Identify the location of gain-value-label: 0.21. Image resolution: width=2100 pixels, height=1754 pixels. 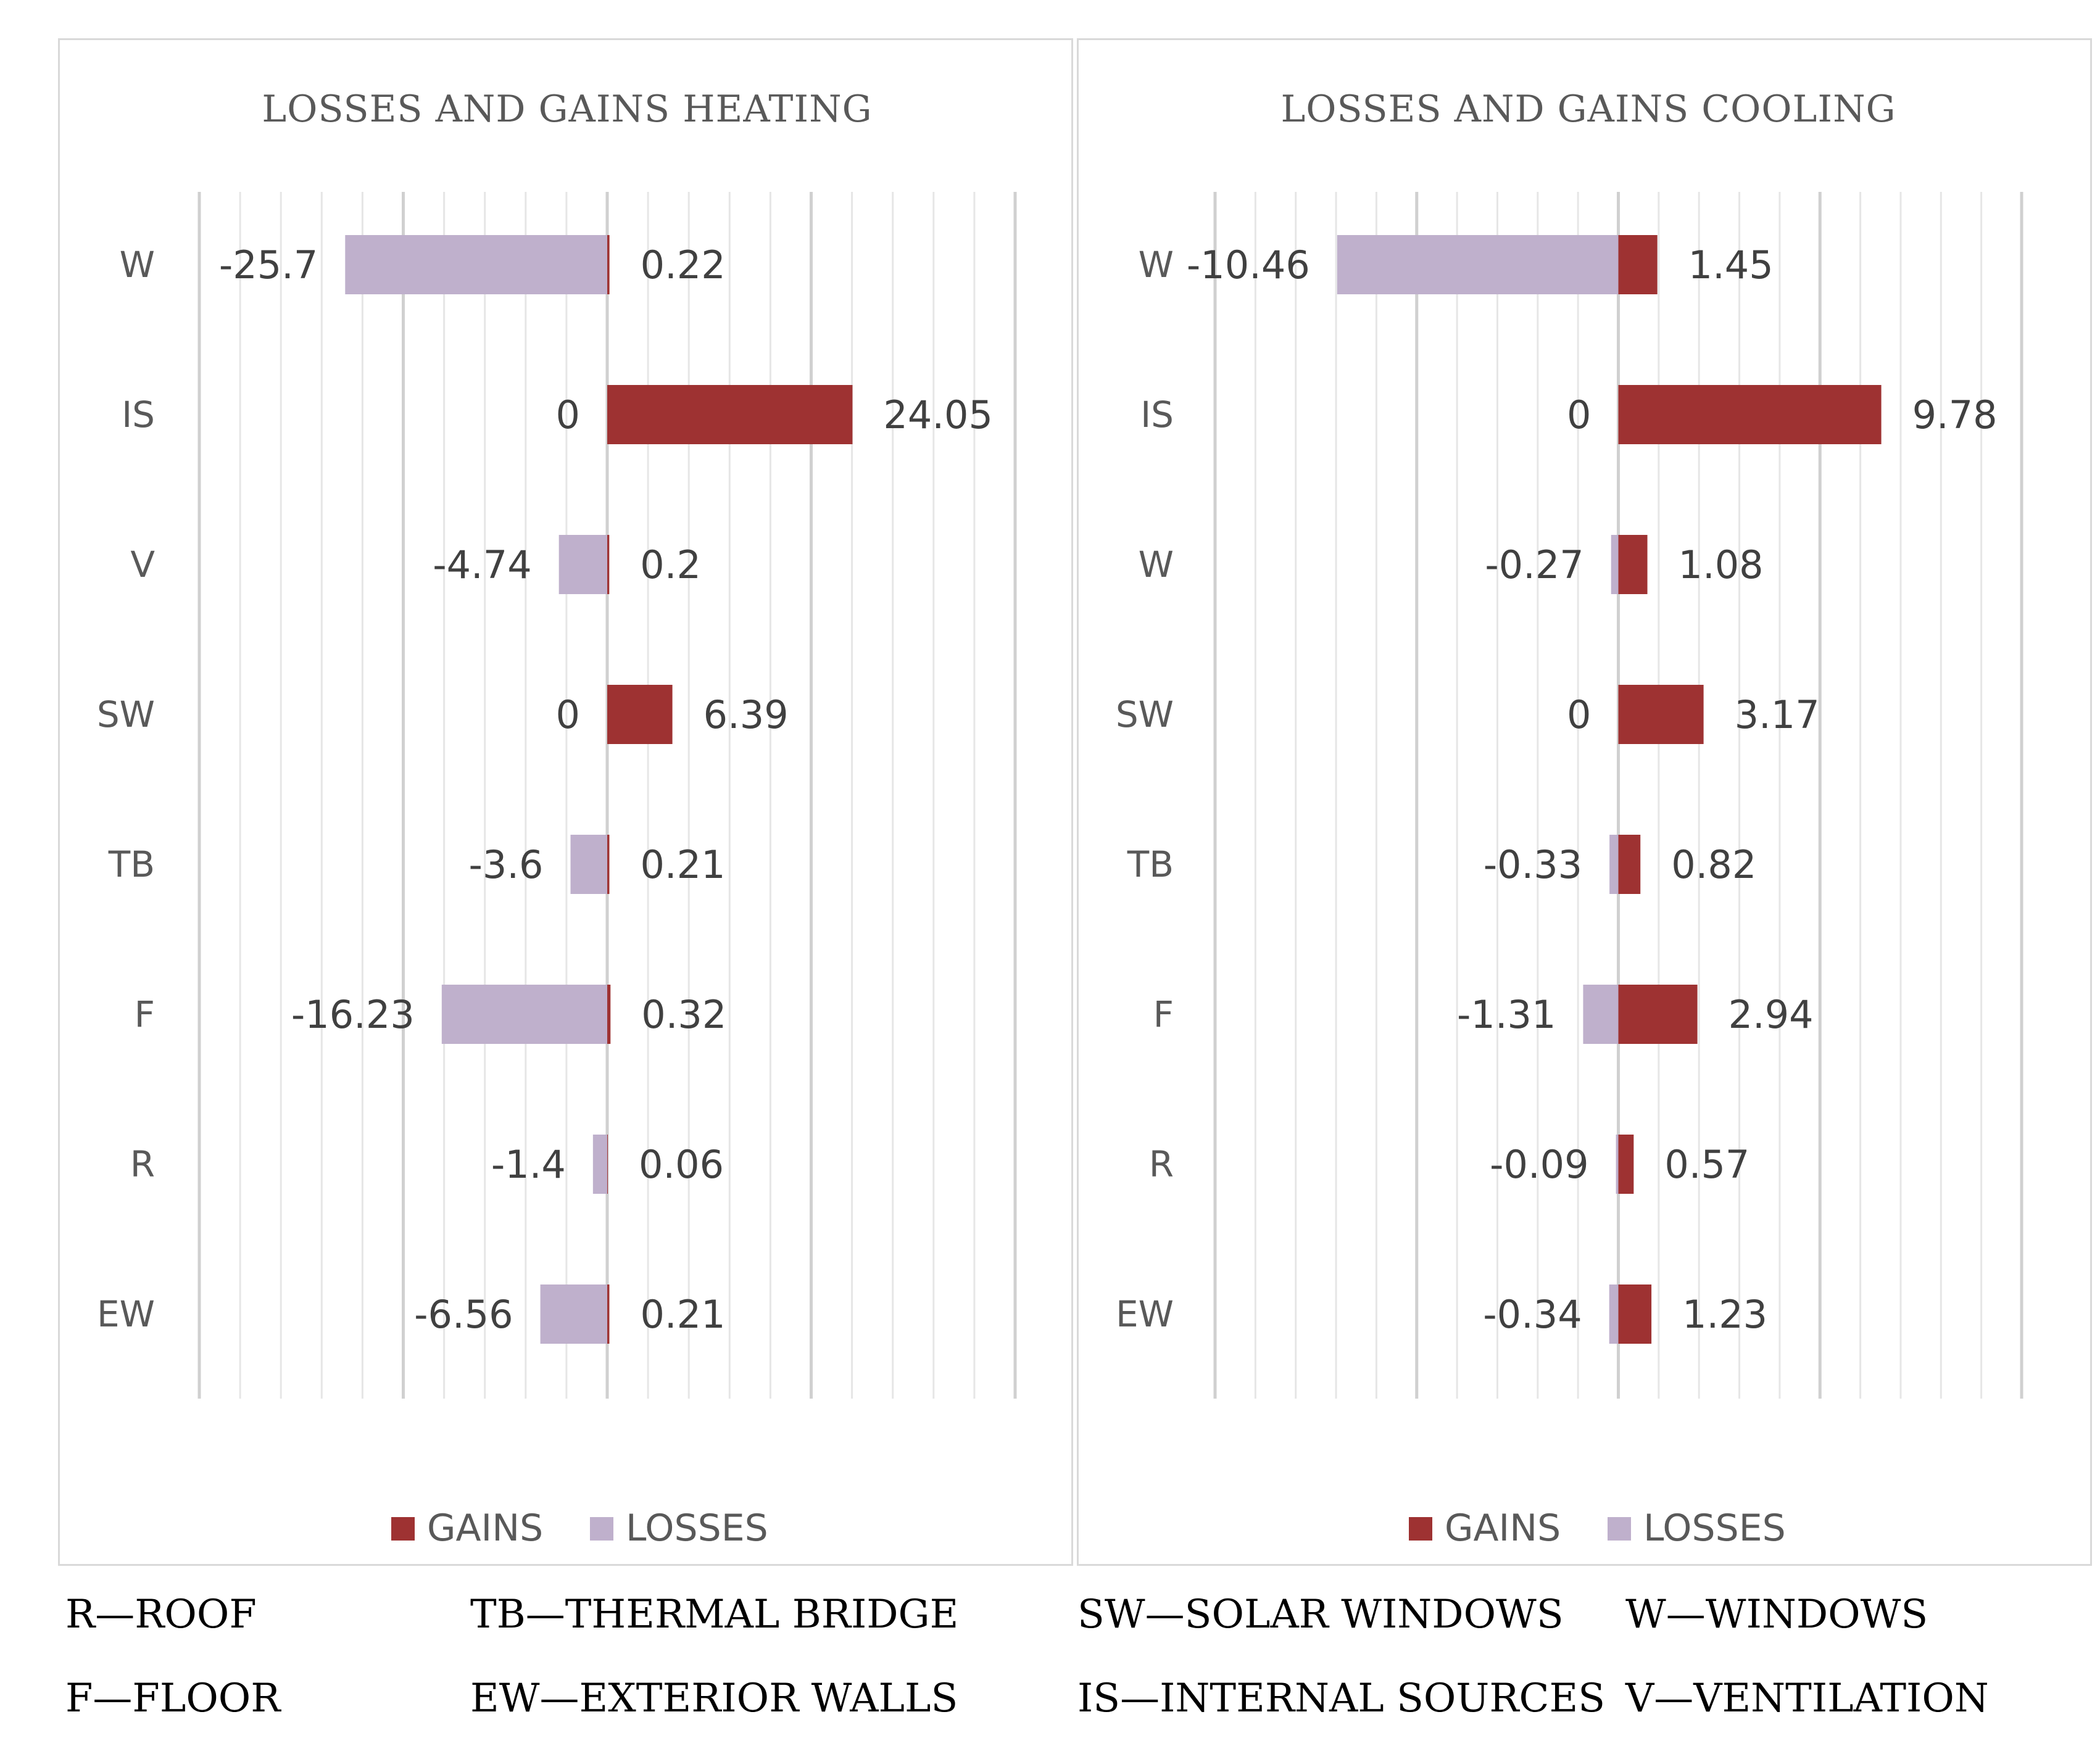
(682, 864).